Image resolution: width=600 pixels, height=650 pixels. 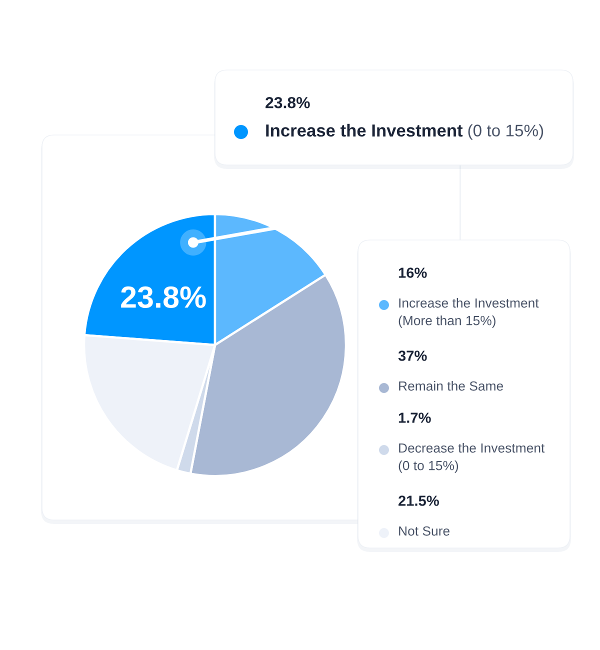 I want to click on text: 1.7%, so click(x=414, y=417).